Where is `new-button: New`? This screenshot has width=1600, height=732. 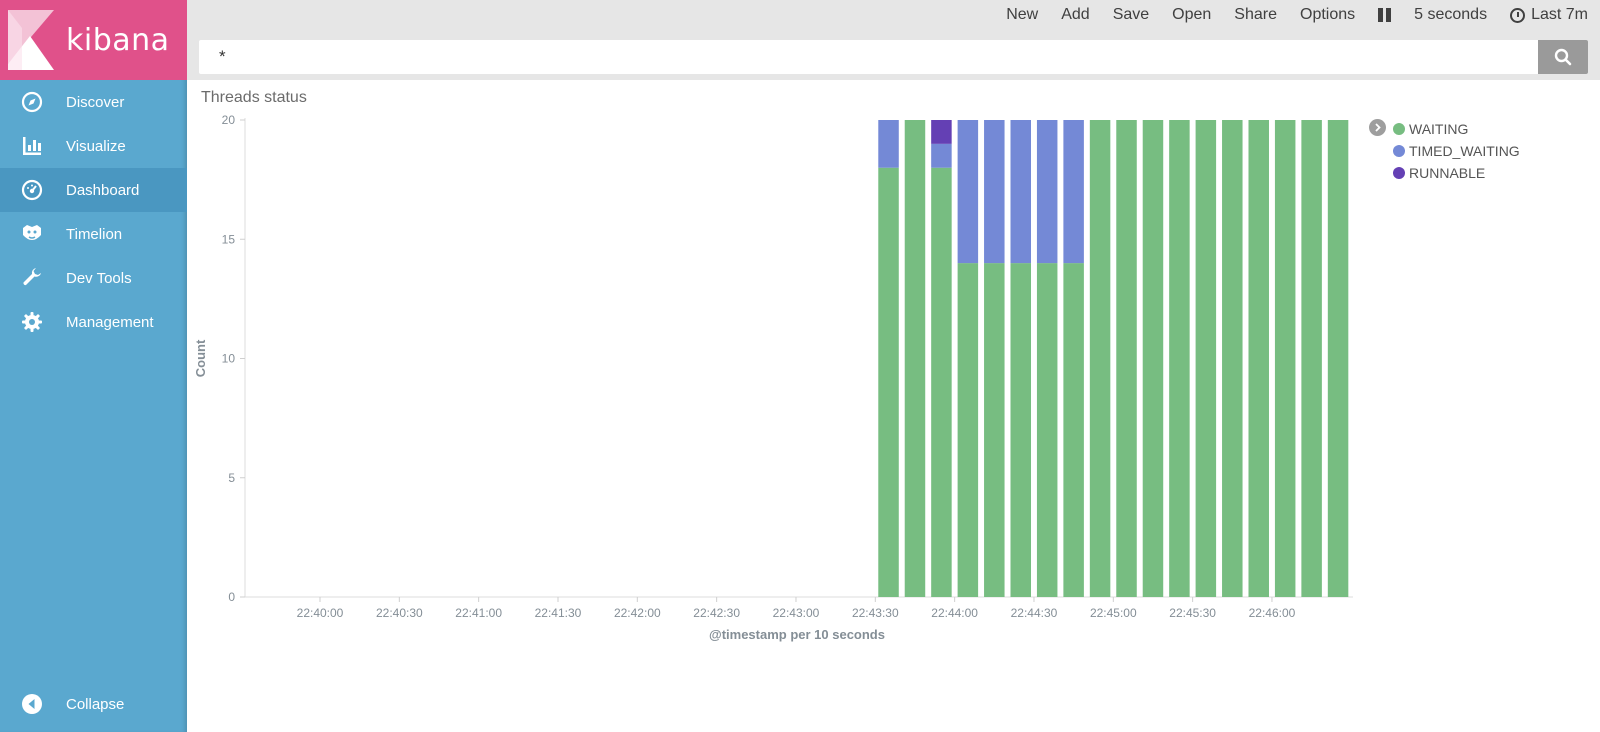 new-button: New is located at coordinates (1022, 14).